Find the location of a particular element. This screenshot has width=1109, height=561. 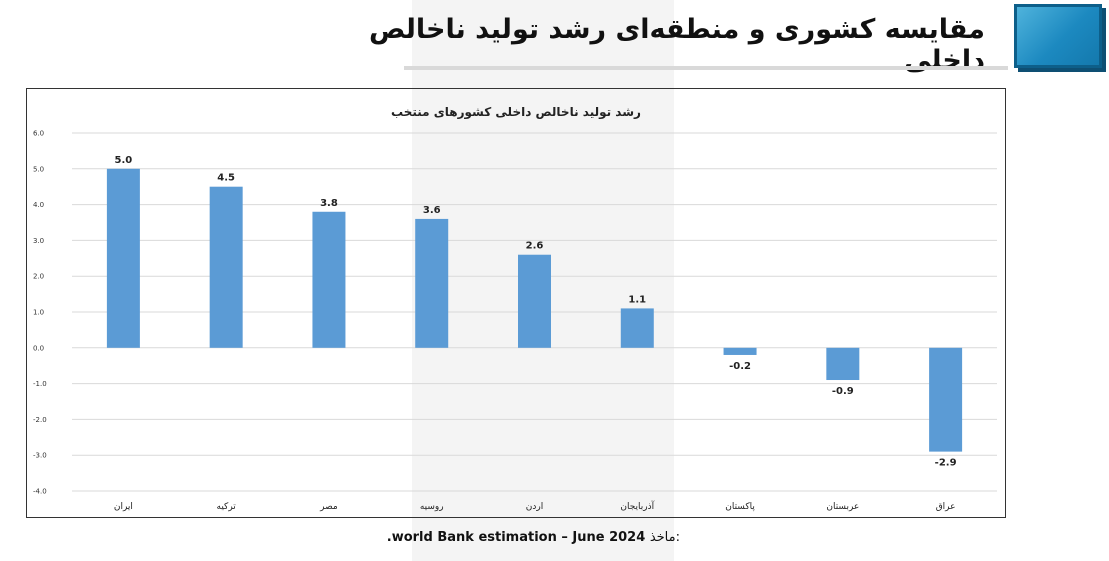

data-label: -0.9 is located at coordinates (843, 391).